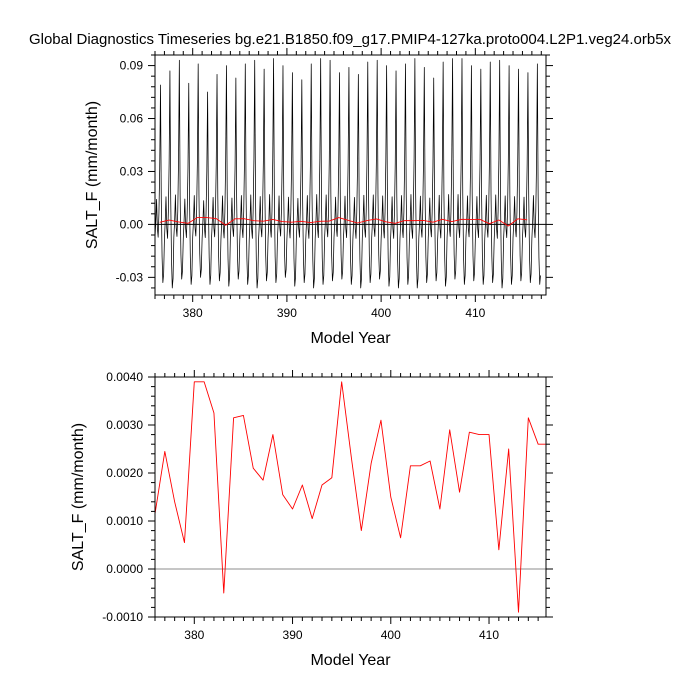 The width and height of the screenshot is (700, 700). I want to click on annual-mean-line, so click(343, 222).